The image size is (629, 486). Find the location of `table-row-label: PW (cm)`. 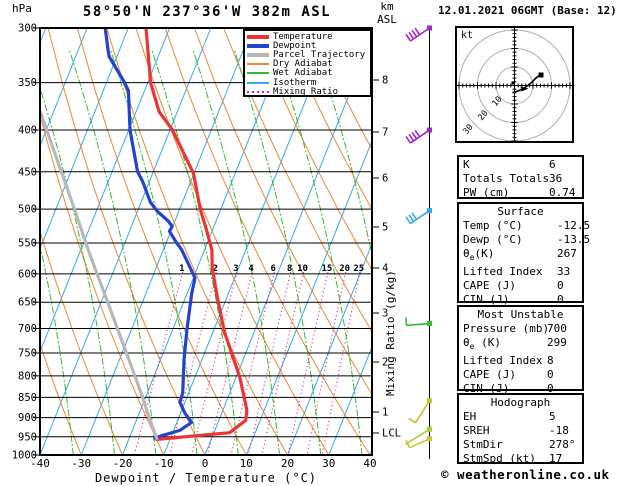

table-row-label: PW (cm) is located at coordinates (486, 192).